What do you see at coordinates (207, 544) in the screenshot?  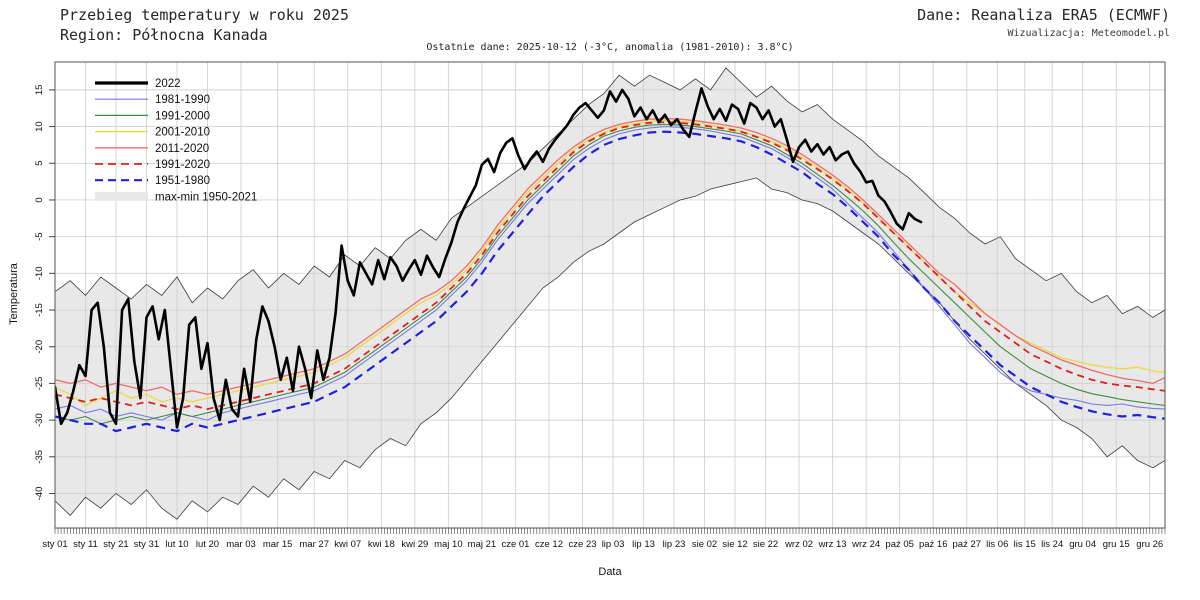 I see `x-tick-label: lut 20` at bounding box center [207, 544].